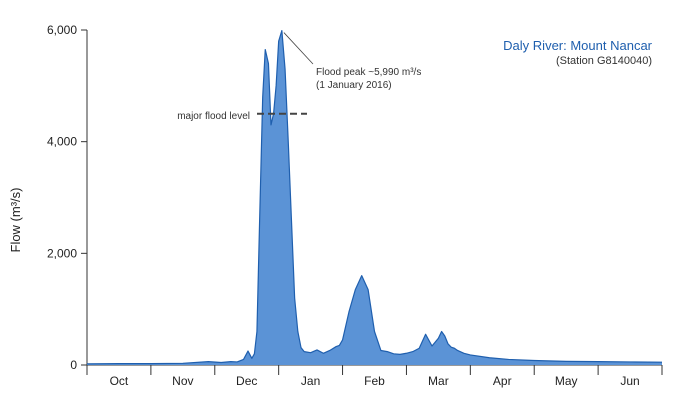 Image resolution: width=689 pixels, height=418 pixels. Describe the element at coordinates (62, 142) in the screenshot. I see `y-tick-label: 4,000` at that location.